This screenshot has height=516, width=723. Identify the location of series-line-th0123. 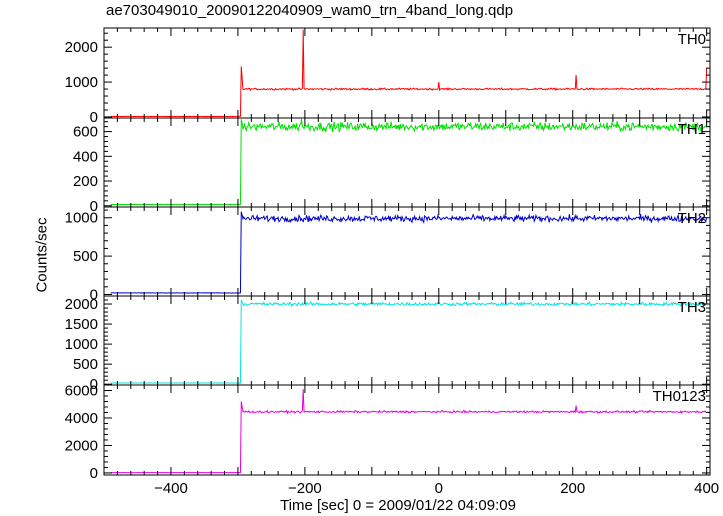
(408, 431).